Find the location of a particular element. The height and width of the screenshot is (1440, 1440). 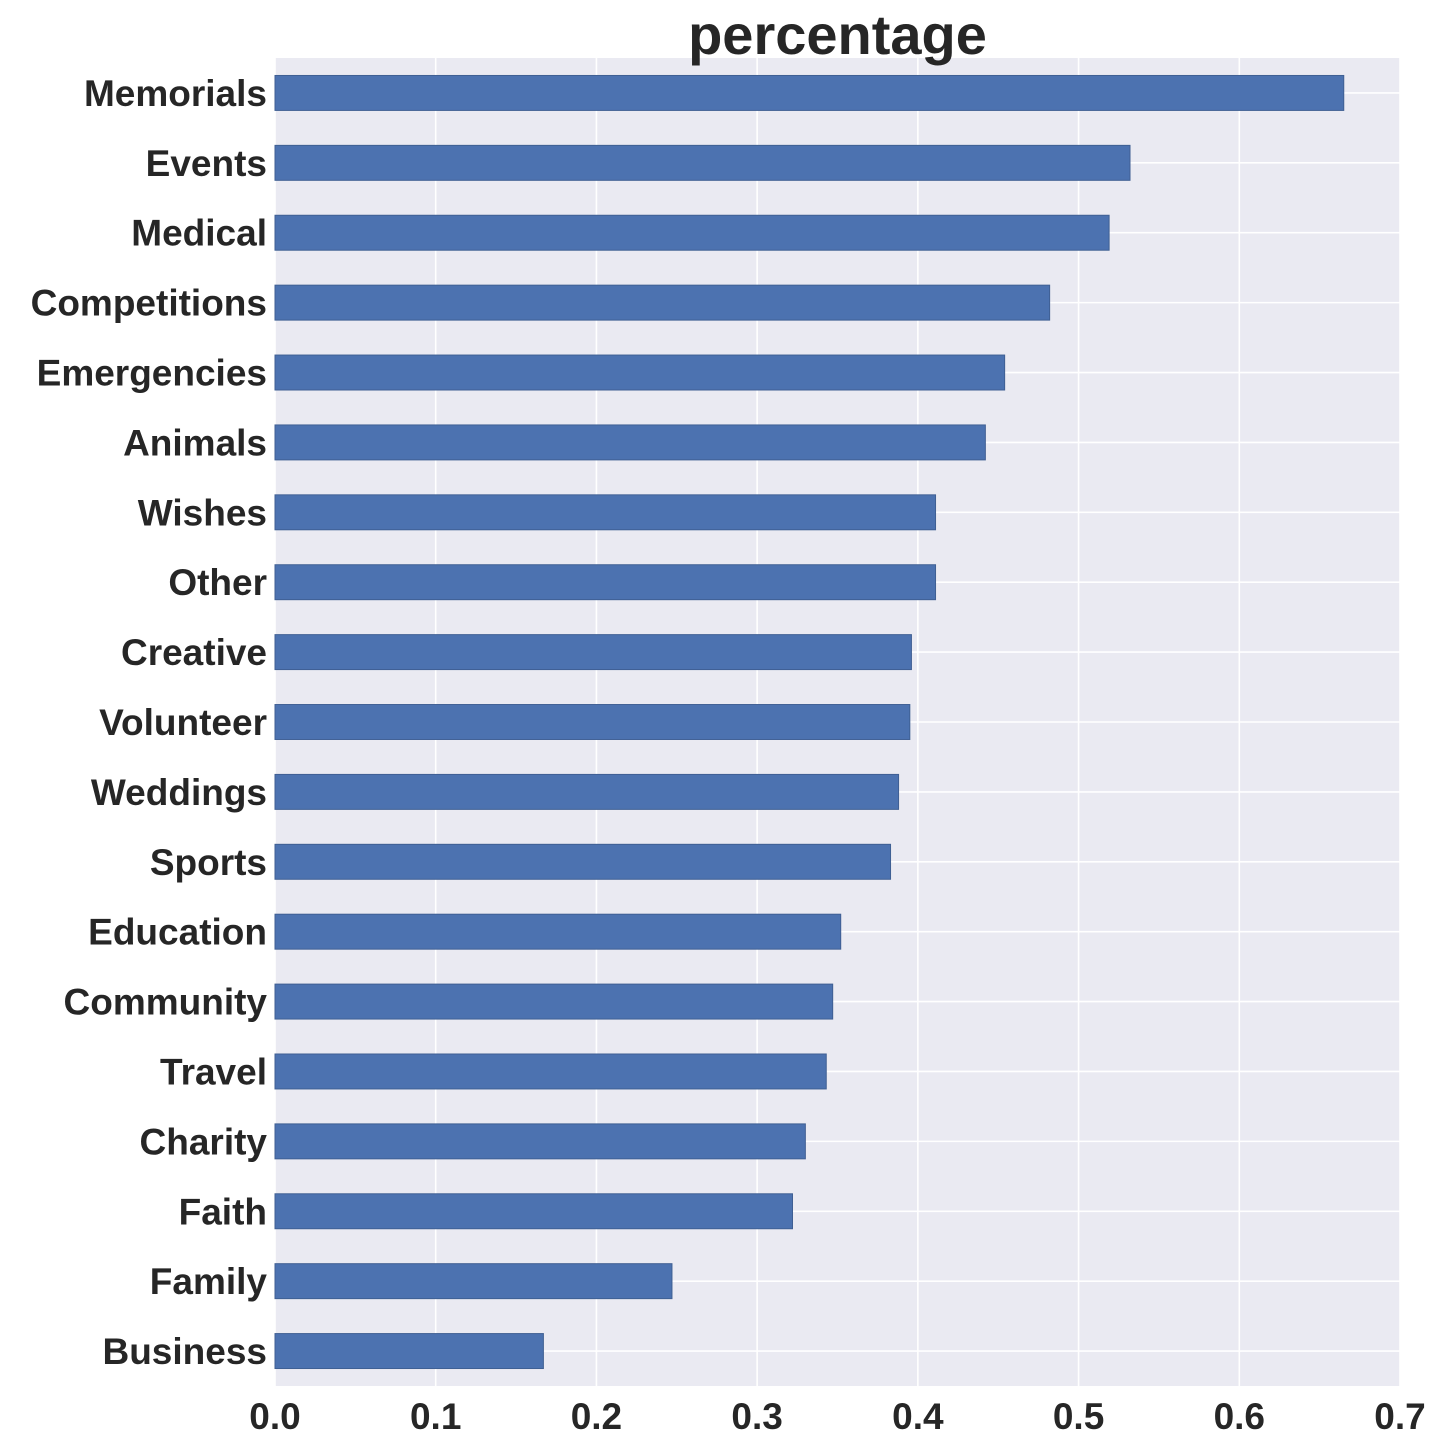

bar-family is located at coordinates (473, 1281).